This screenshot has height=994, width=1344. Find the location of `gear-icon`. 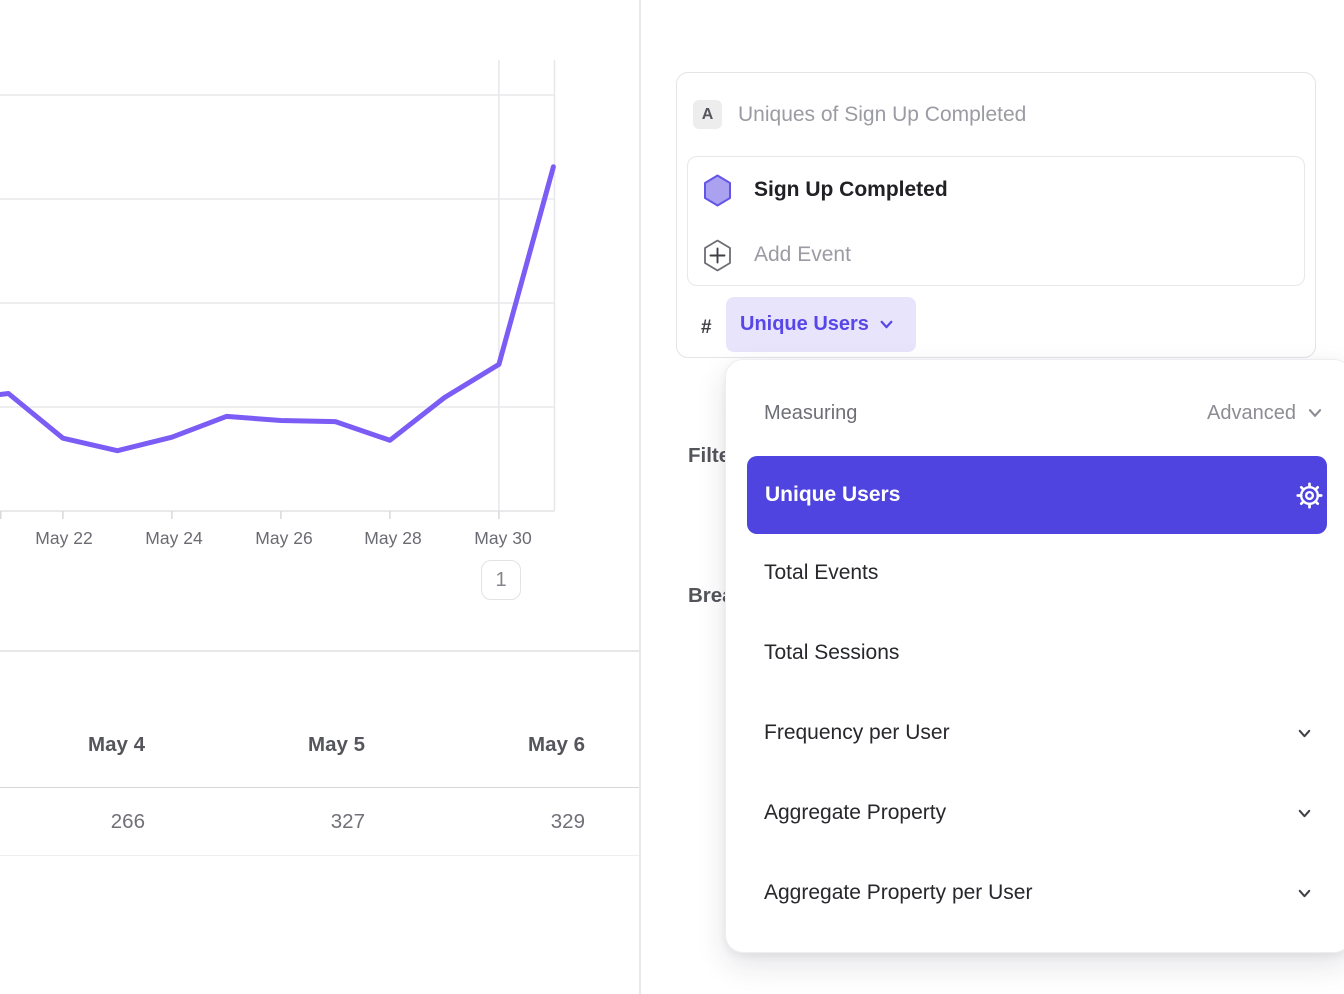

gear-icon is located at coordinates (1309, 498).